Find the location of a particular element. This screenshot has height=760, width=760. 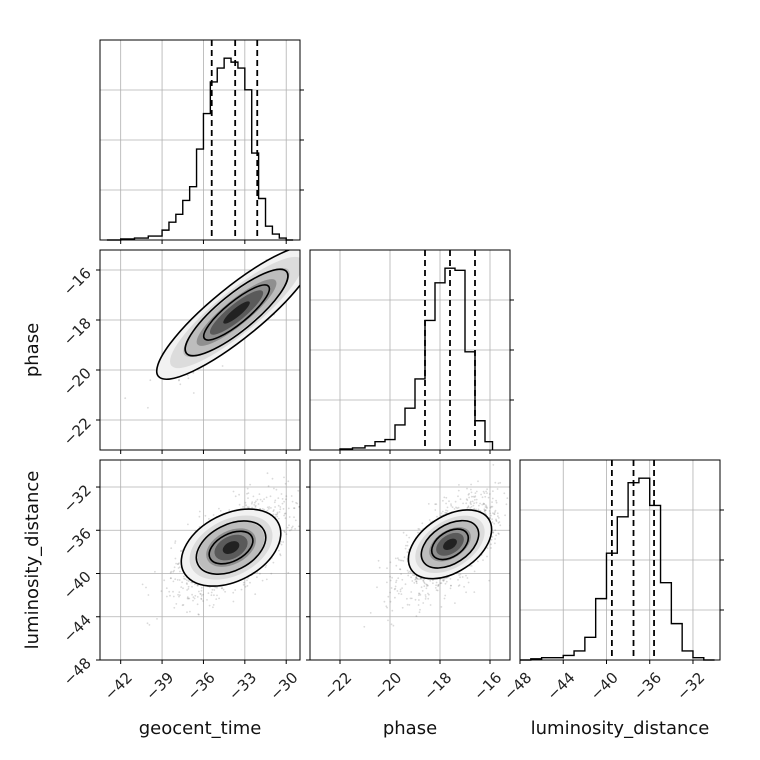

scatter-panel-geocent-time-vs-phase: −22 −20 −18 −16 is located at coordinates (190, 341).